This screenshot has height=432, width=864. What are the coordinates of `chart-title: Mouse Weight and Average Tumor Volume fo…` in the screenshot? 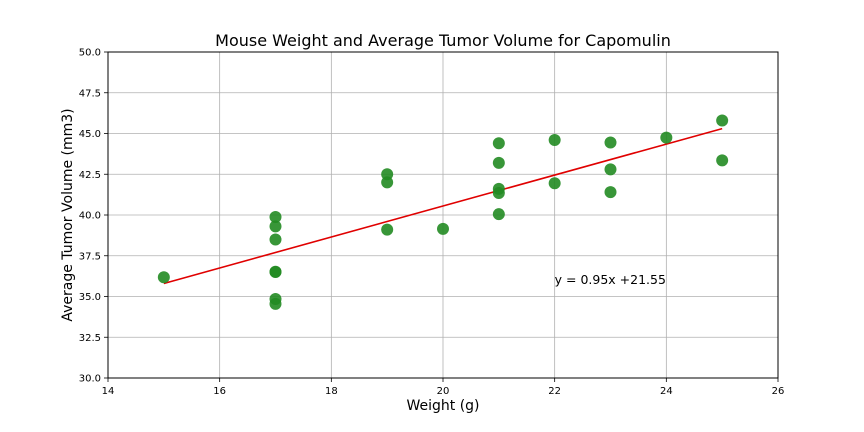 It's located at (443, 40).